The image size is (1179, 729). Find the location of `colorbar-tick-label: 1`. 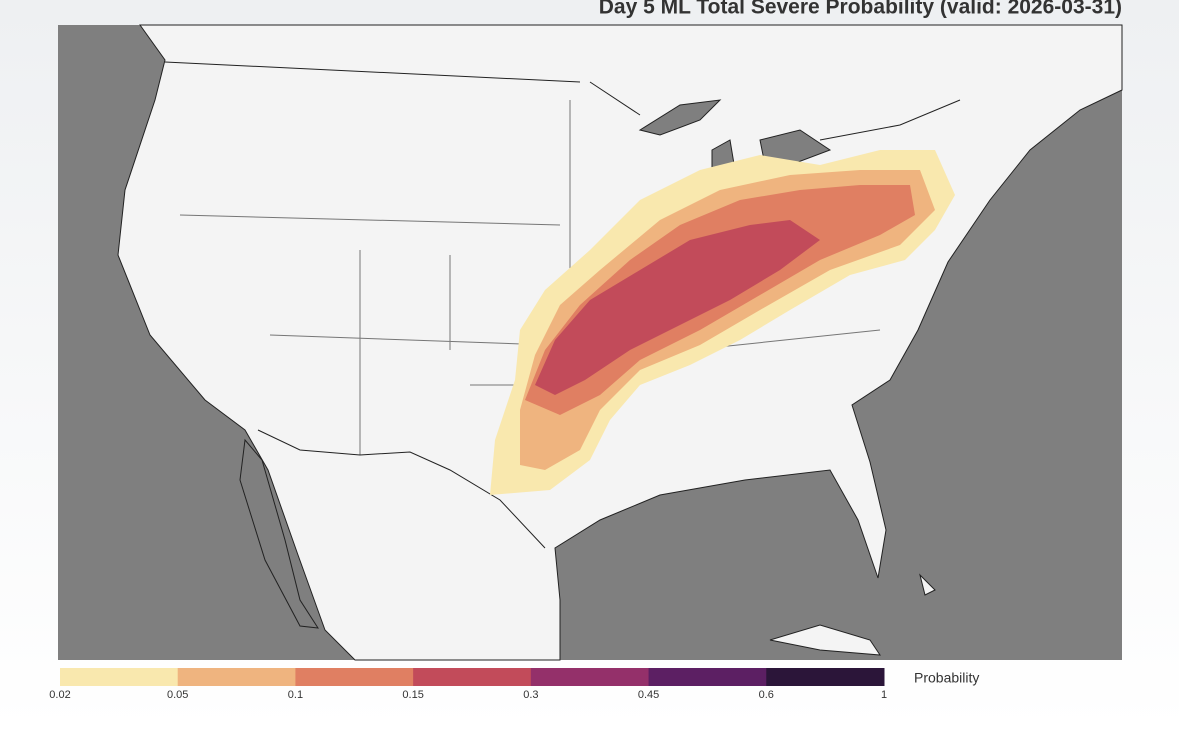

colorbar-tick-label: 1 is located at coordinates (884, 695).